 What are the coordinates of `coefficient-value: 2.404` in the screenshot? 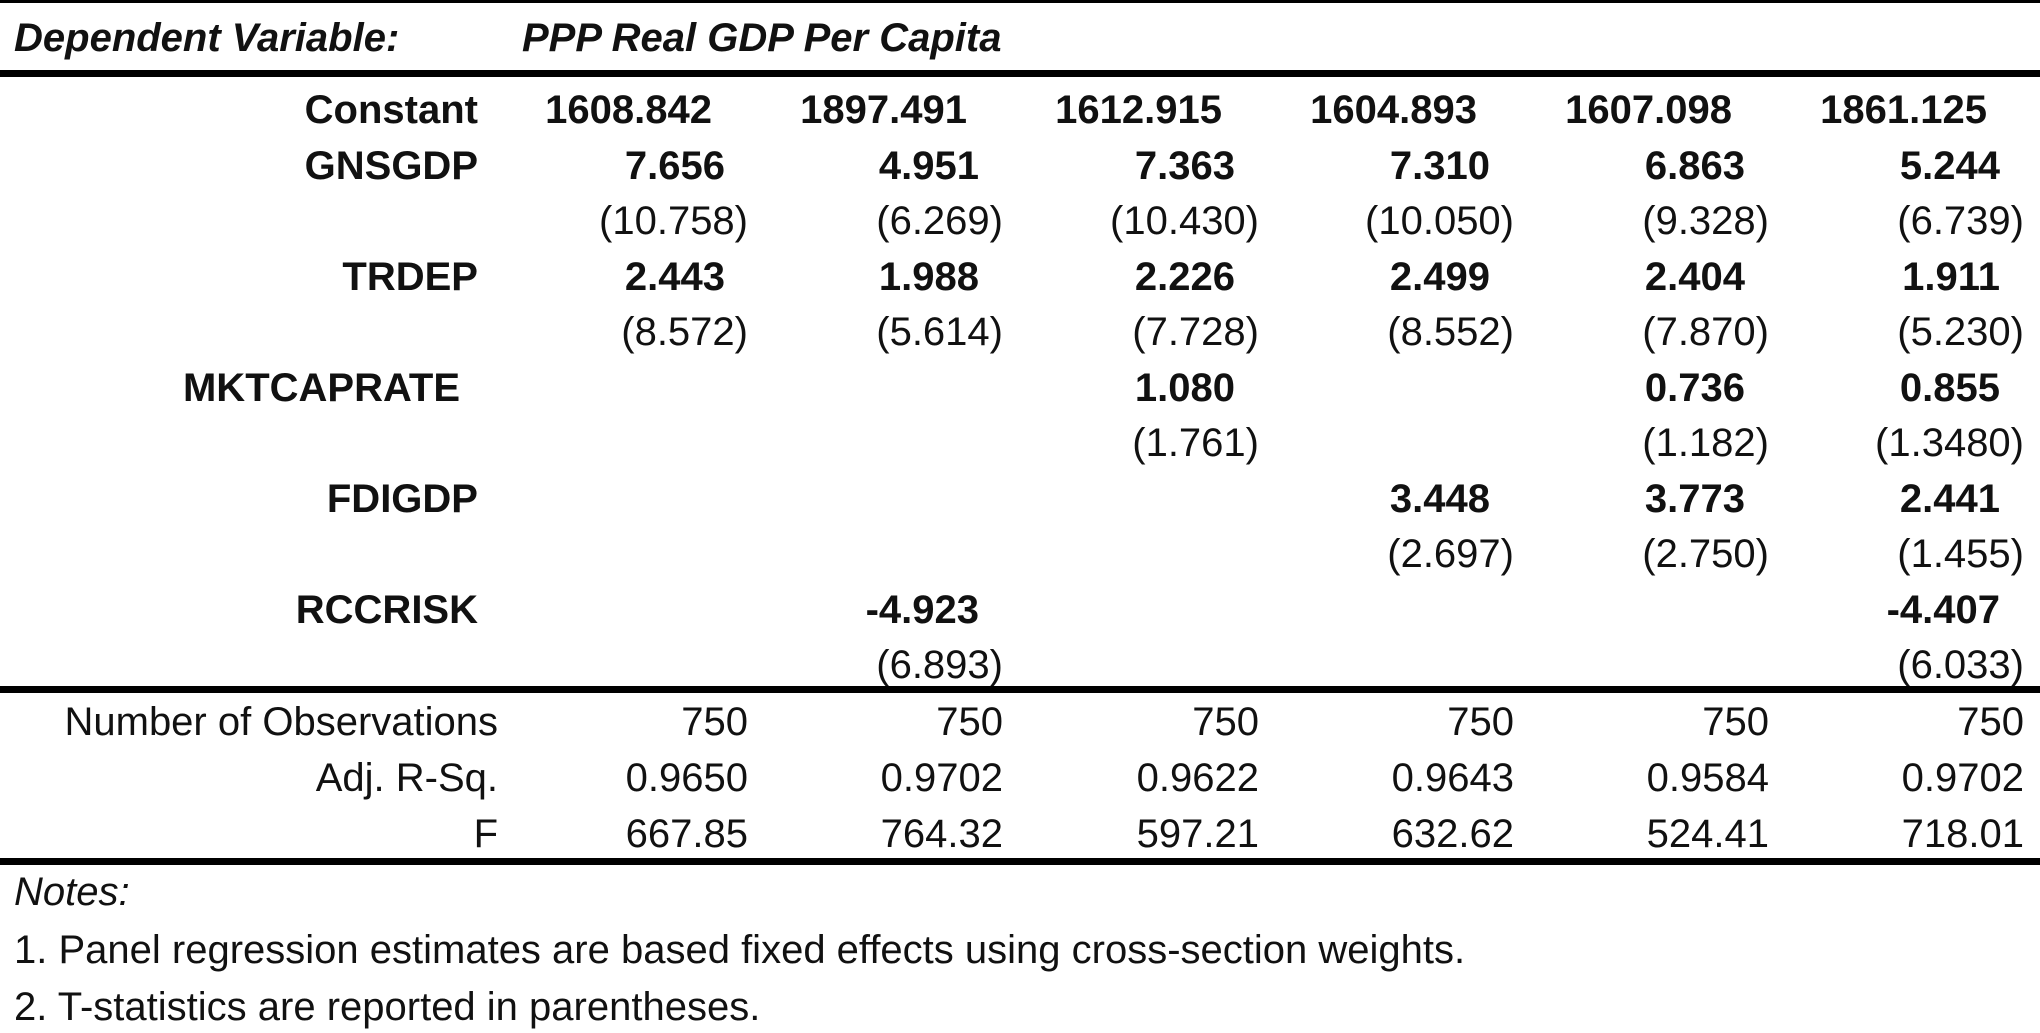 It's located at (1694, 277).